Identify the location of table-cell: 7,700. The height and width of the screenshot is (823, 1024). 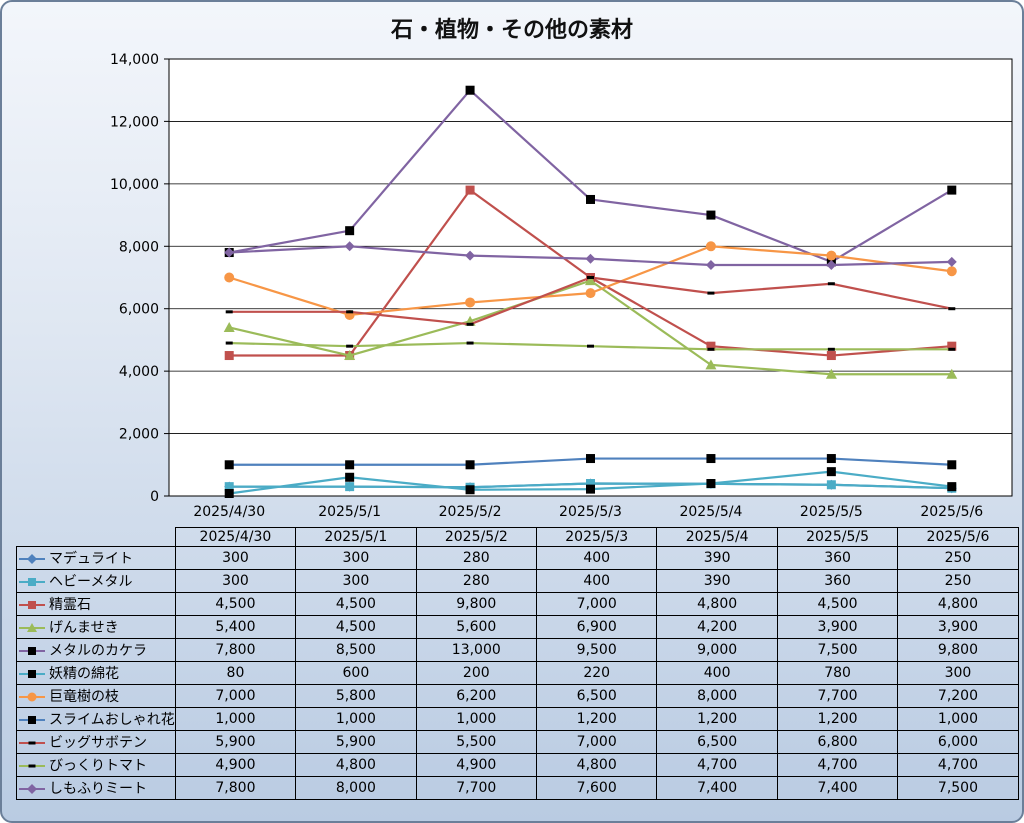
(476, 788).